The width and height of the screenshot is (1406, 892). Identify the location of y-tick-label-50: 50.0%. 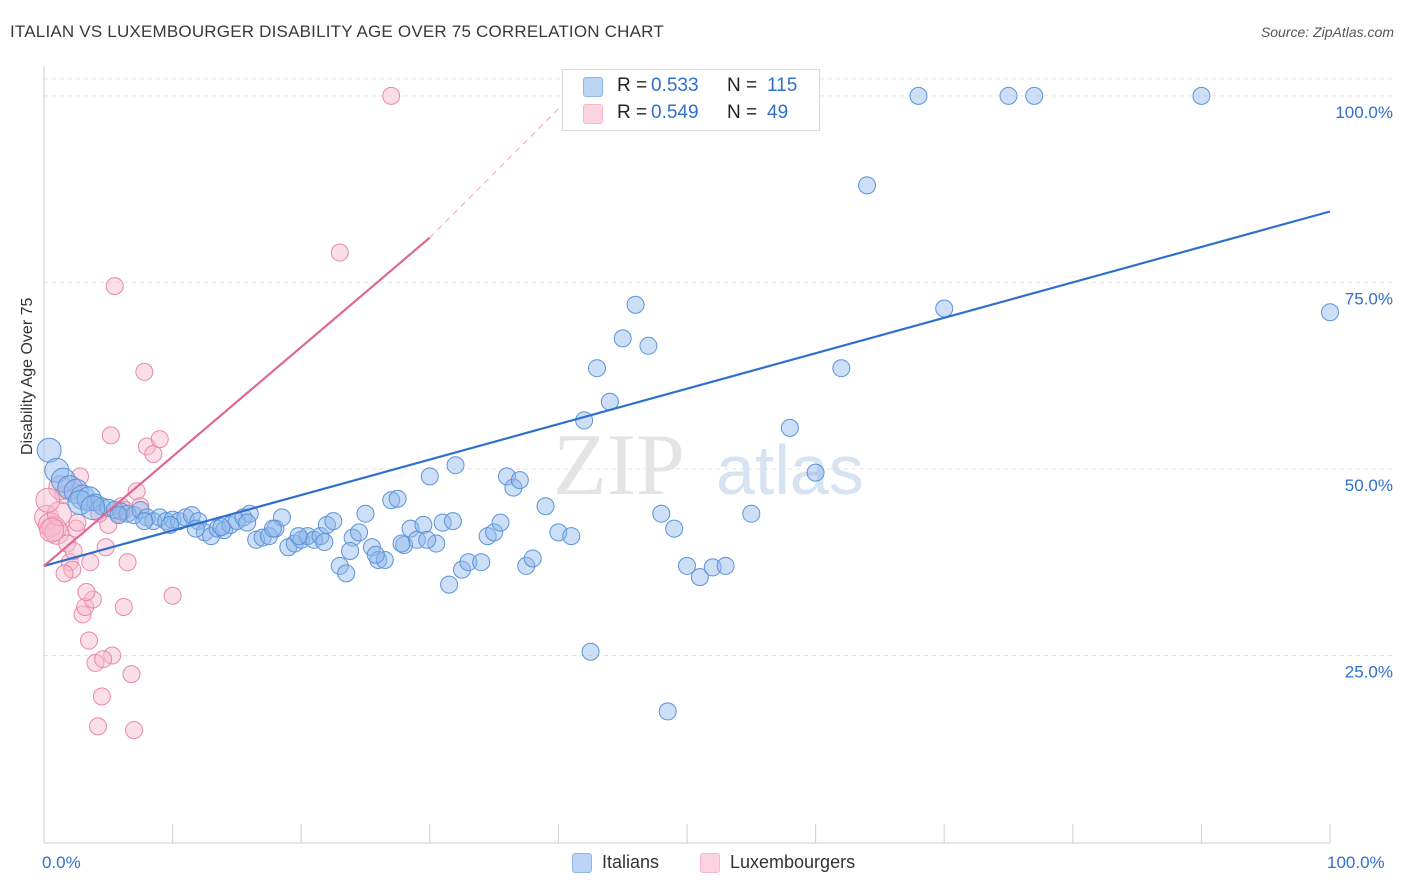
(1369, 485).